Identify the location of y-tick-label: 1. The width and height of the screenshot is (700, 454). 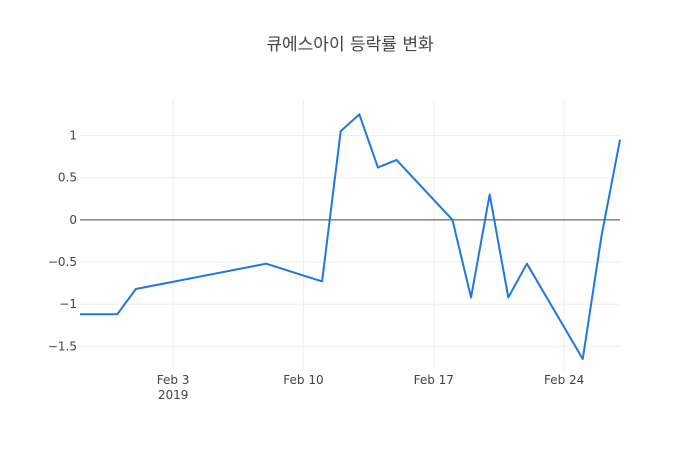
(73, 135).